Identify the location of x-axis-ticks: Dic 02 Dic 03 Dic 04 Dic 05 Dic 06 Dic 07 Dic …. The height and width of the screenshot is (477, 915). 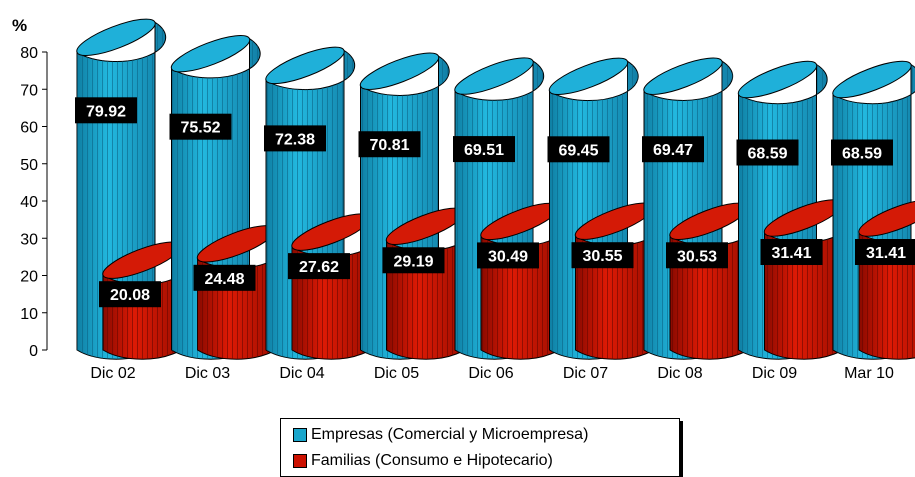
(492, 373).